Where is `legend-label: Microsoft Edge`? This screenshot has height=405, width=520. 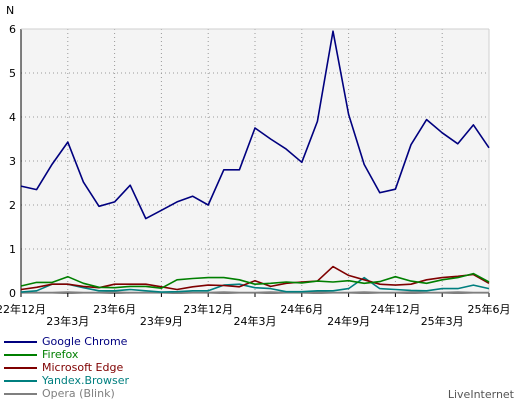
legend-label: Microsoft Edge is located at coordinates (83, 367).